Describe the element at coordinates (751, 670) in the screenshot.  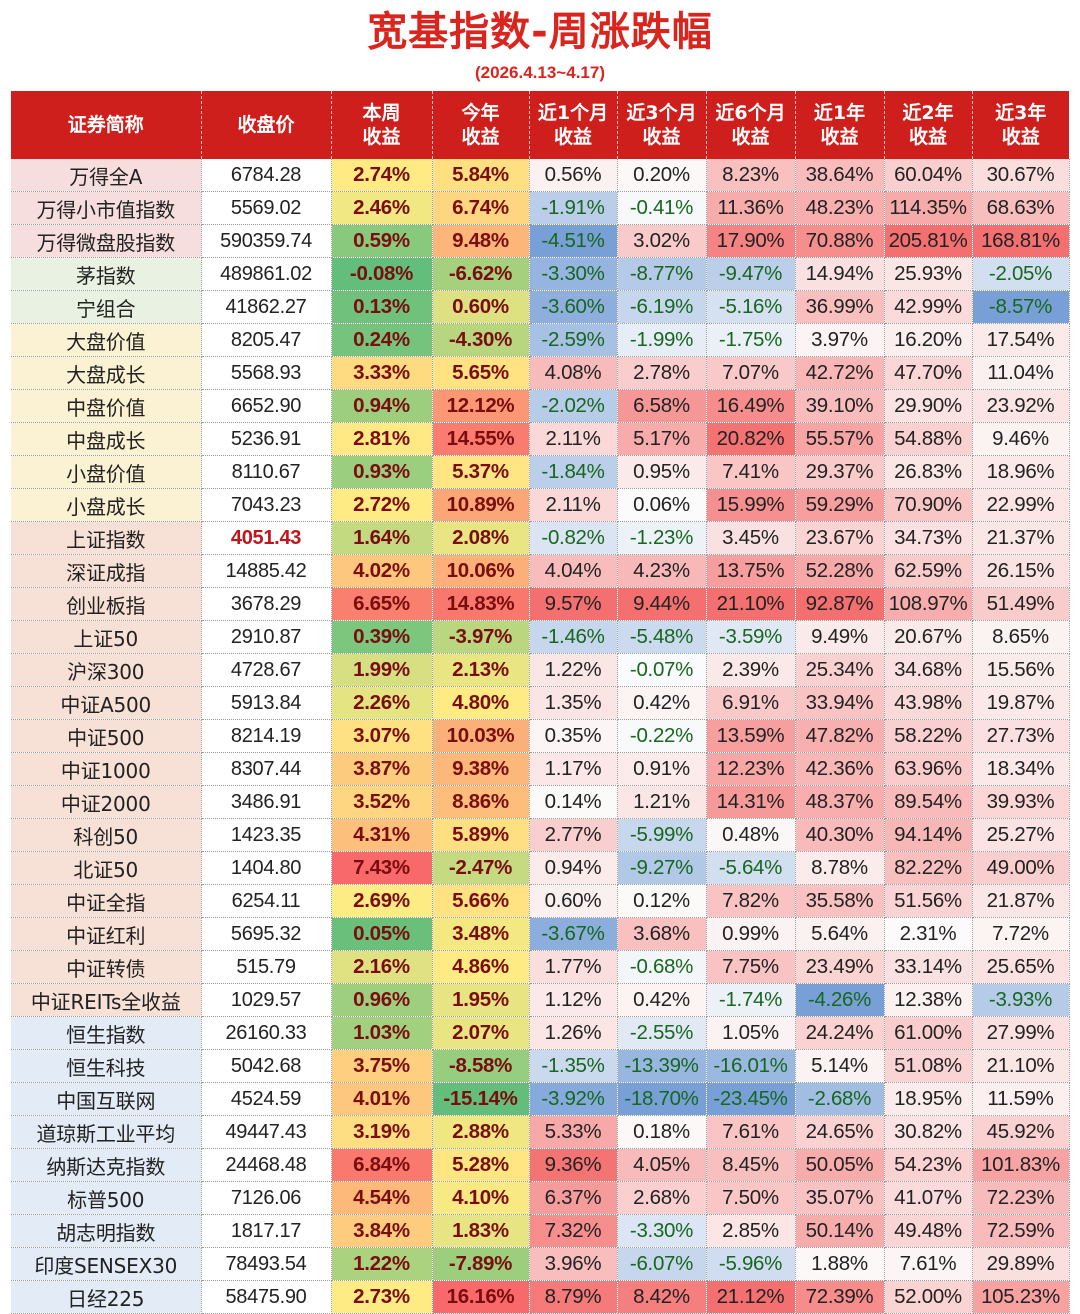
I see `return-cell-m6: 2.39%` at that location.